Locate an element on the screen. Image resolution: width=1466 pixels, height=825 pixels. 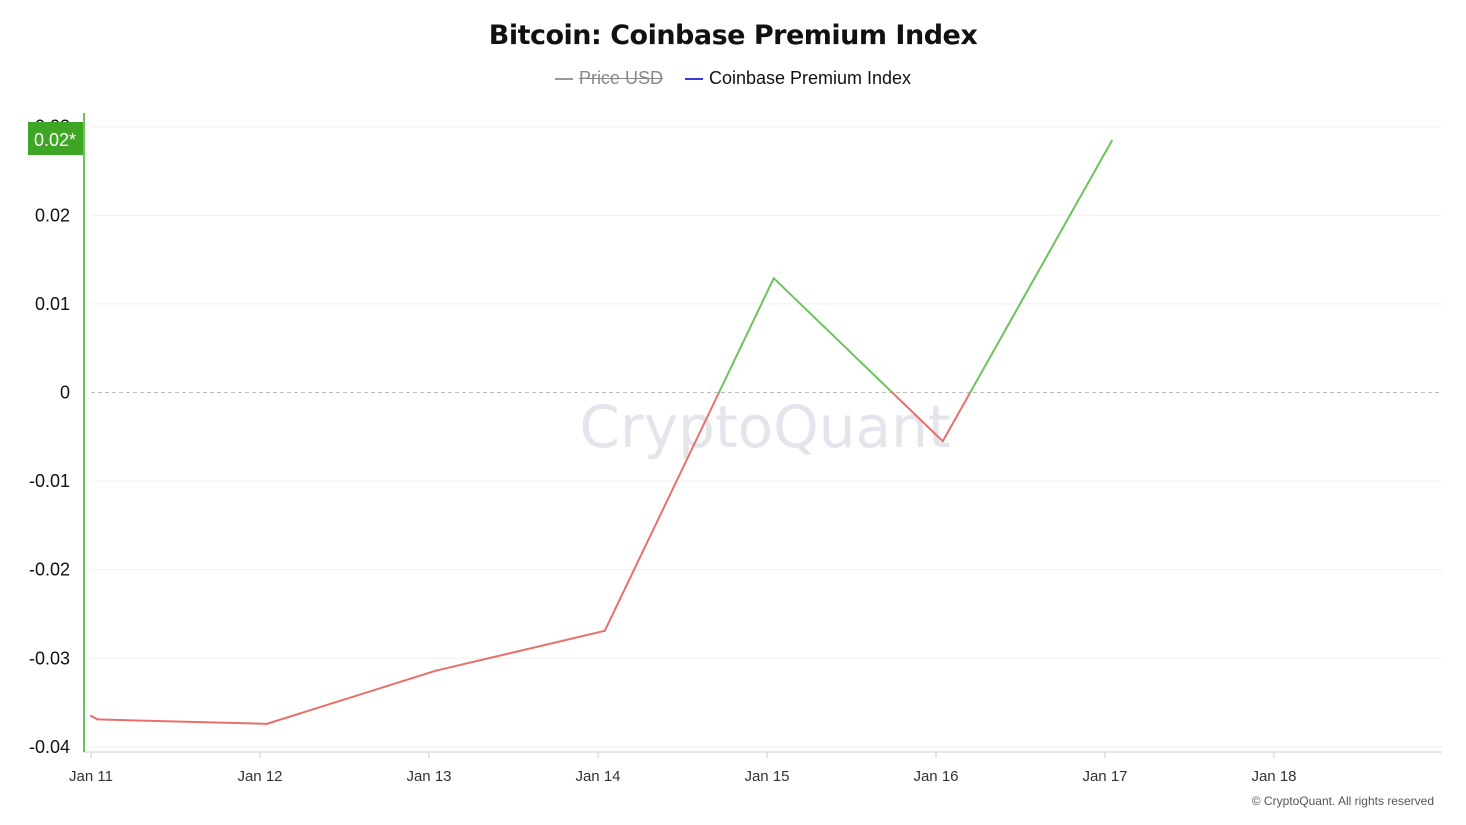
current-value-badge is located at coordinates (55, 138).